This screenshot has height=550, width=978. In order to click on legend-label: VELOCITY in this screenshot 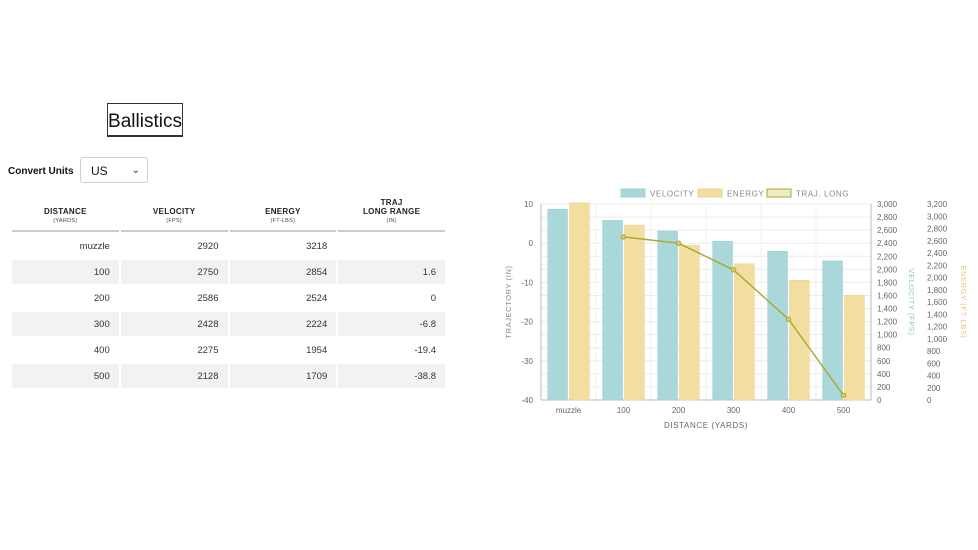, I will do `click(672, 194)`.